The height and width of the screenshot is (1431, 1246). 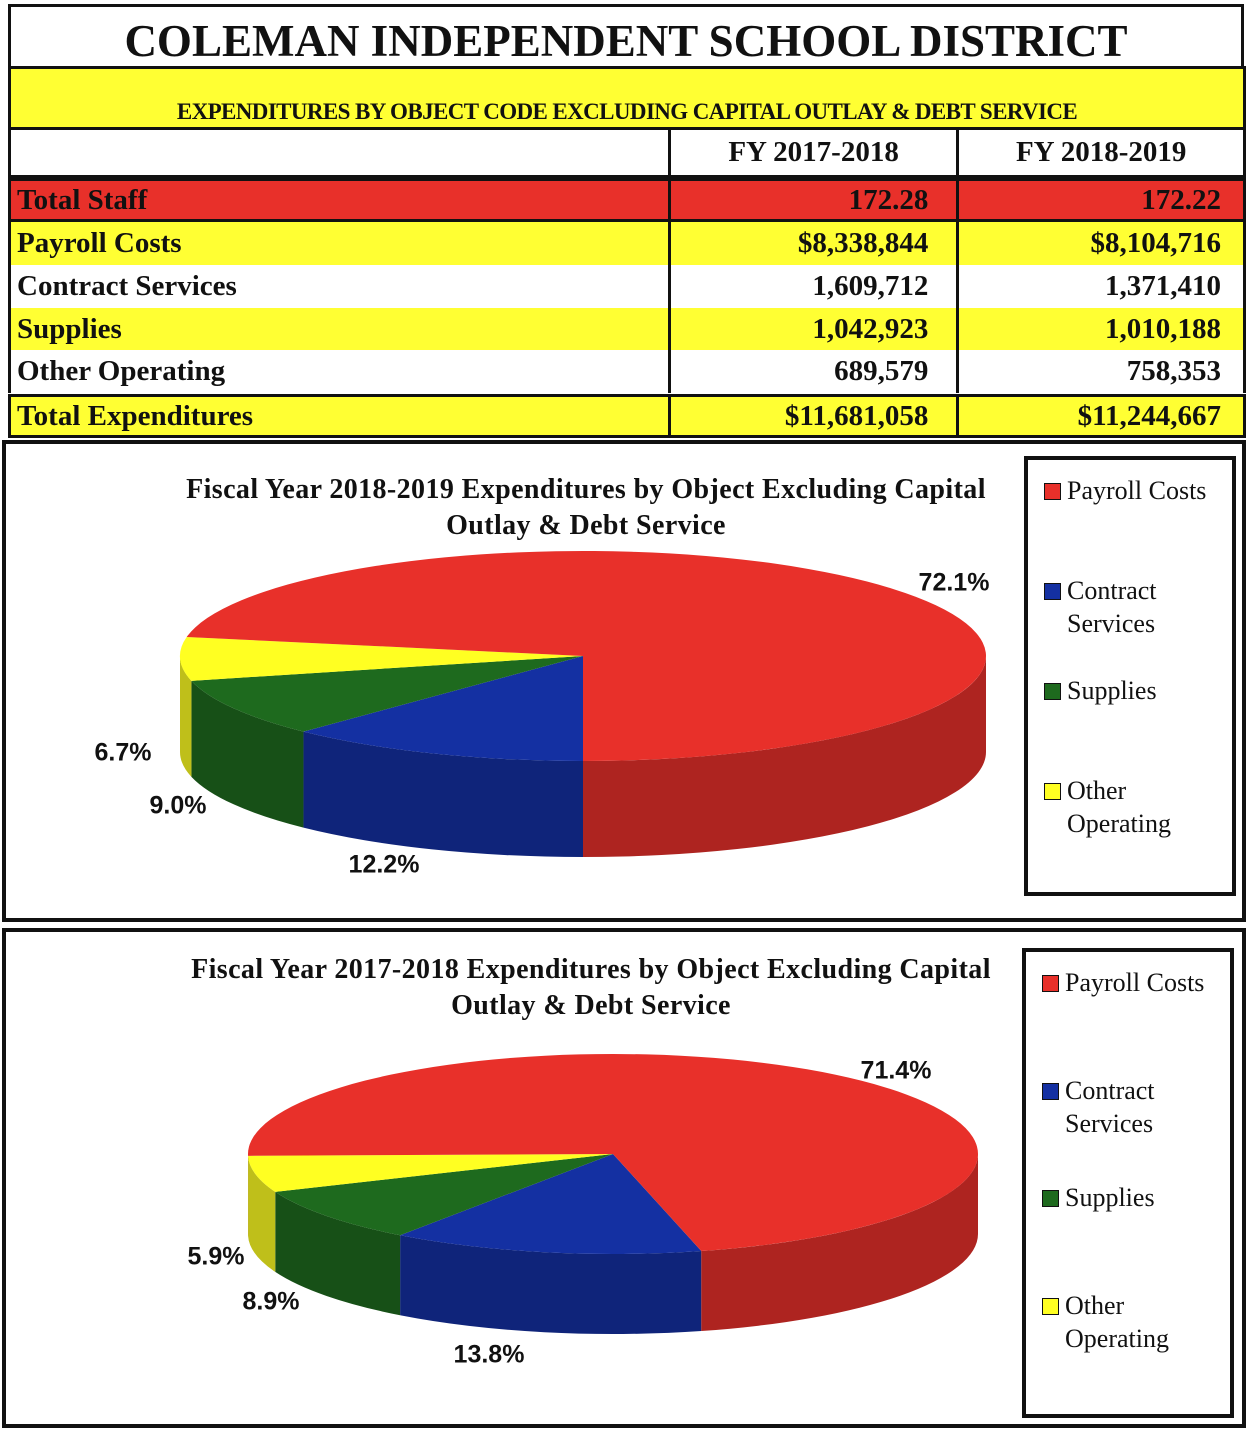 What do you see at coordinates (627, 329) in the screenshot?
I see `table-row: Supplies 1,042,923 1,010,188` at bounding box center [627, 329].